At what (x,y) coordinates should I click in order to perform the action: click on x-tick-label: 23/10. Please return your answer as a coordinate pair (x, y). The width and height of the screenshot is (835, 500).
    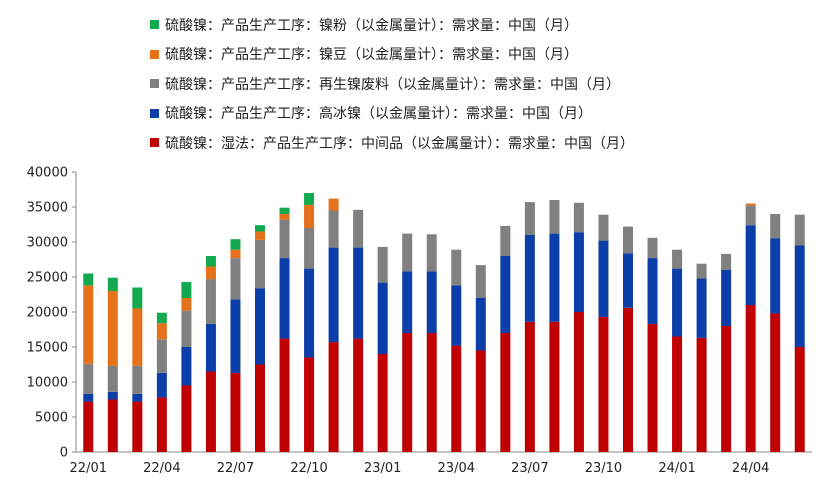
    Looking at the image, I should click on (603, 468).